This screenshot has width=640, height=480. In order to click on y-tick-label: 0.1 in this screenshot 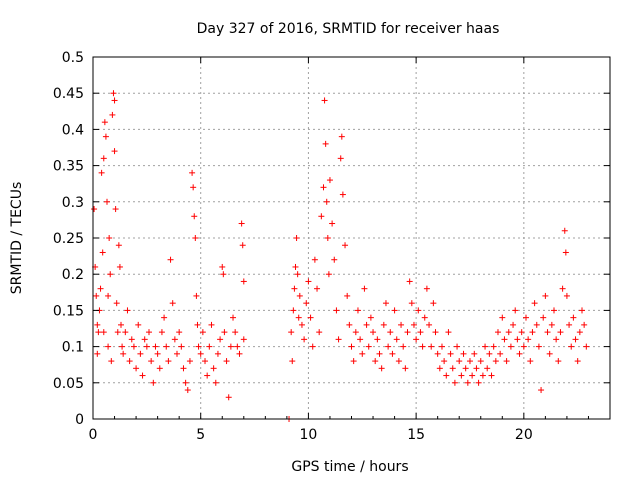, I will do `click(73, 348)`.